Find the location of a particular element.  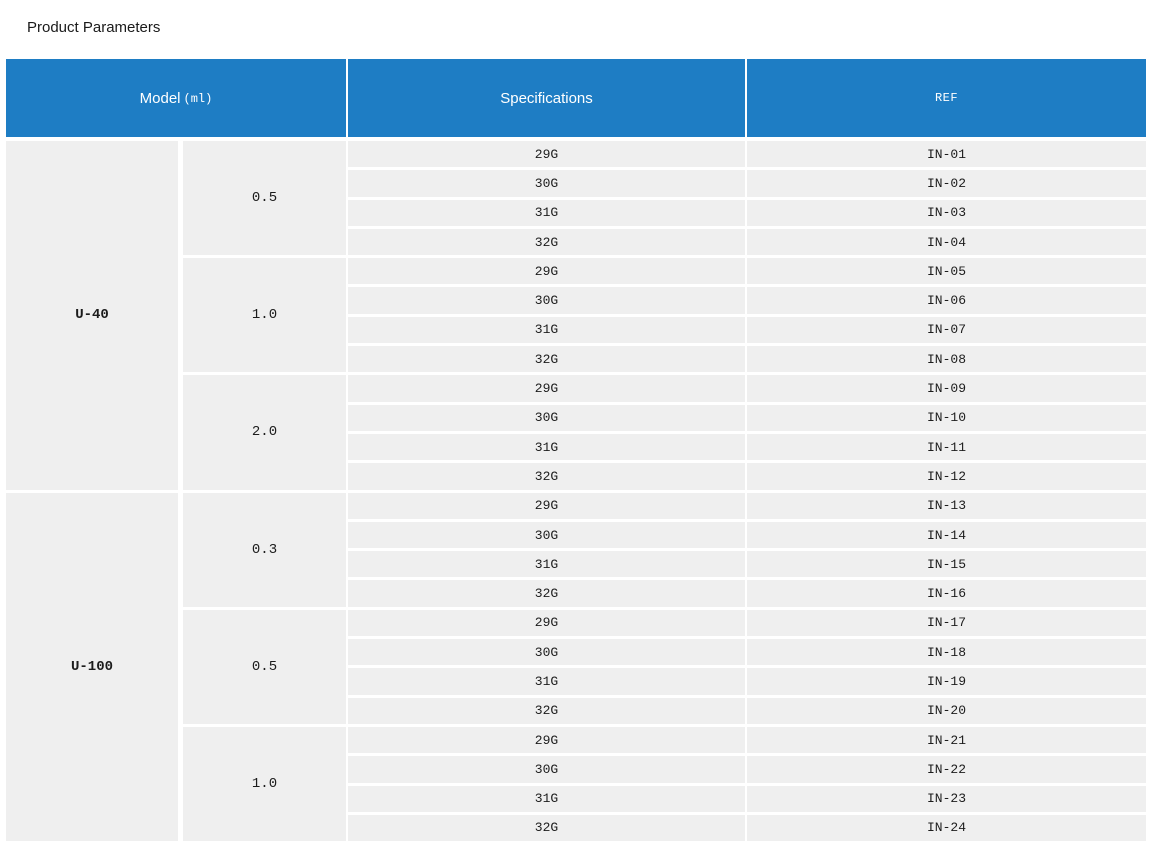

ref-cell: IN-22 is located at coordinates (946, 769).